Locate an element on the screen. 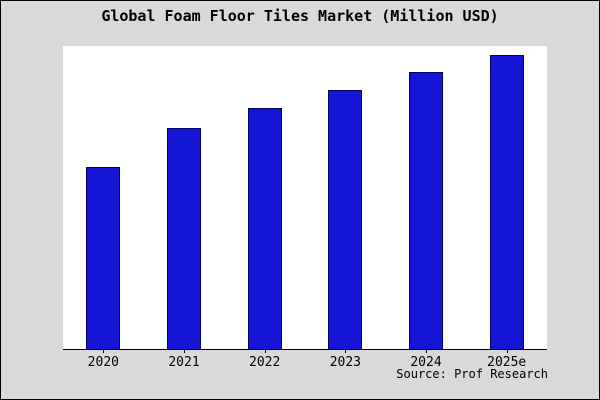  x-tick-label: 2023 is located at coordinates (345, 360).